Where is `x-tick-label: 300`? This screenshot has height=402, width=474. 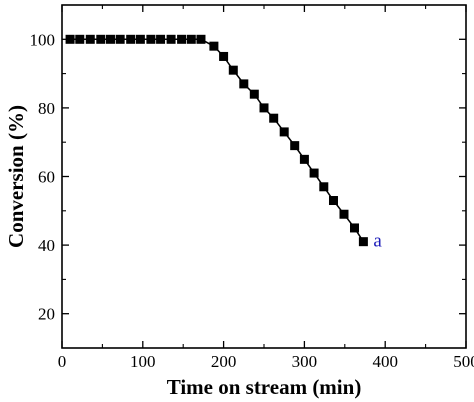
x-tick-label: 300 is located at coordinates (305, 361).